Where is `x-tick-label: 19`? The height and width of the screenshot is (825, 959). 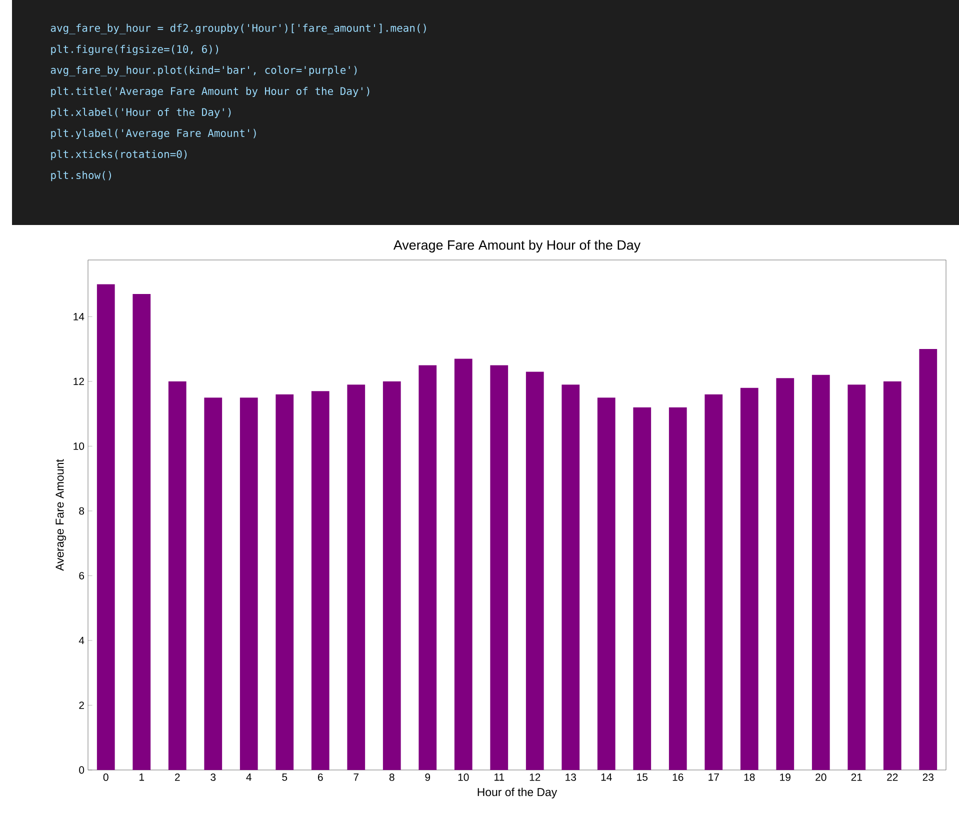 x-tick-label: 19 is located at coordinates (785, 777).